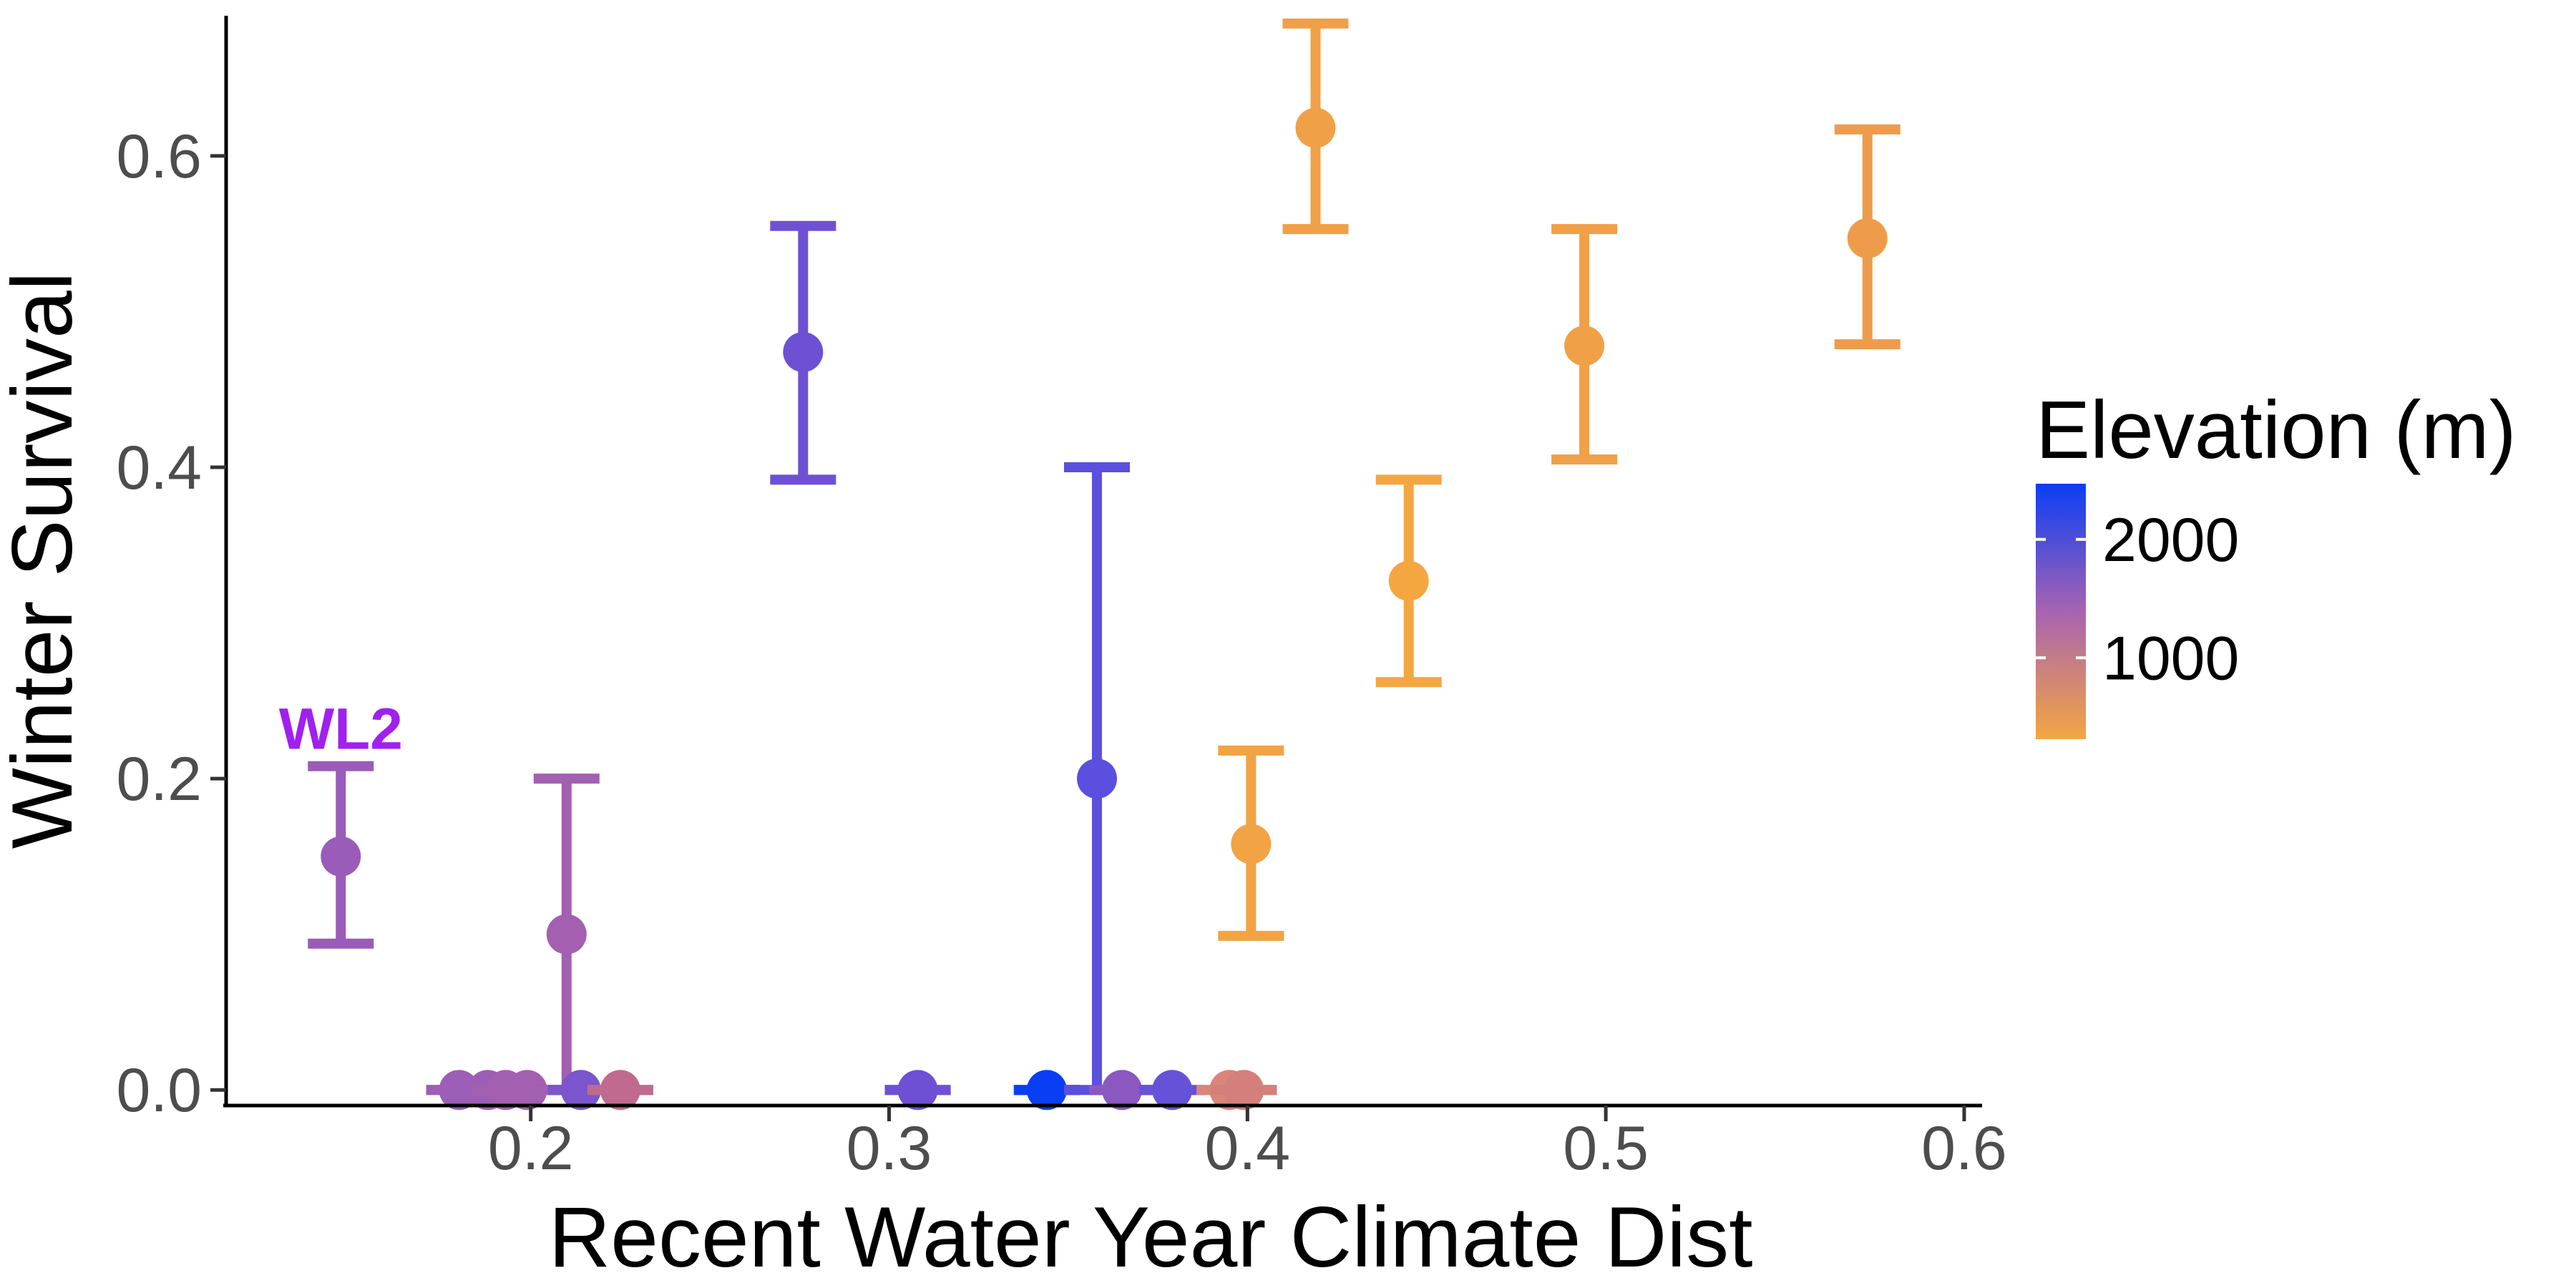 The width and height of the screenshot is (2576, 1288). What do you see at coordinates (1606, 1148) in the screenshot?
I see `x-tick-label: 0.5` at bounding box center [1606, 1148].